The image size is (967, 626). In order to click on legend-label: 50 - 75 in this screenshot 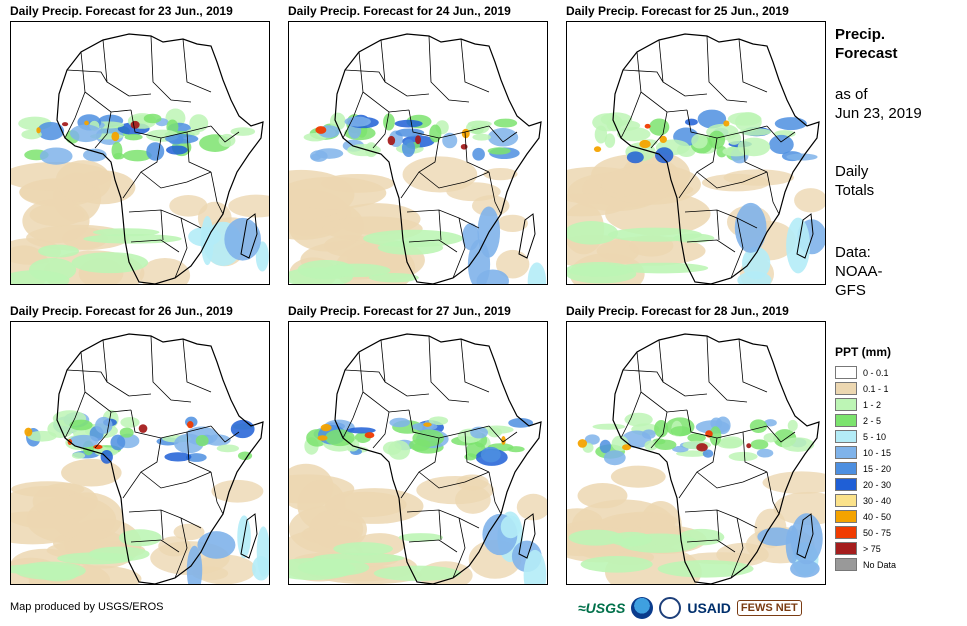, I will do `click(877, 532)`.